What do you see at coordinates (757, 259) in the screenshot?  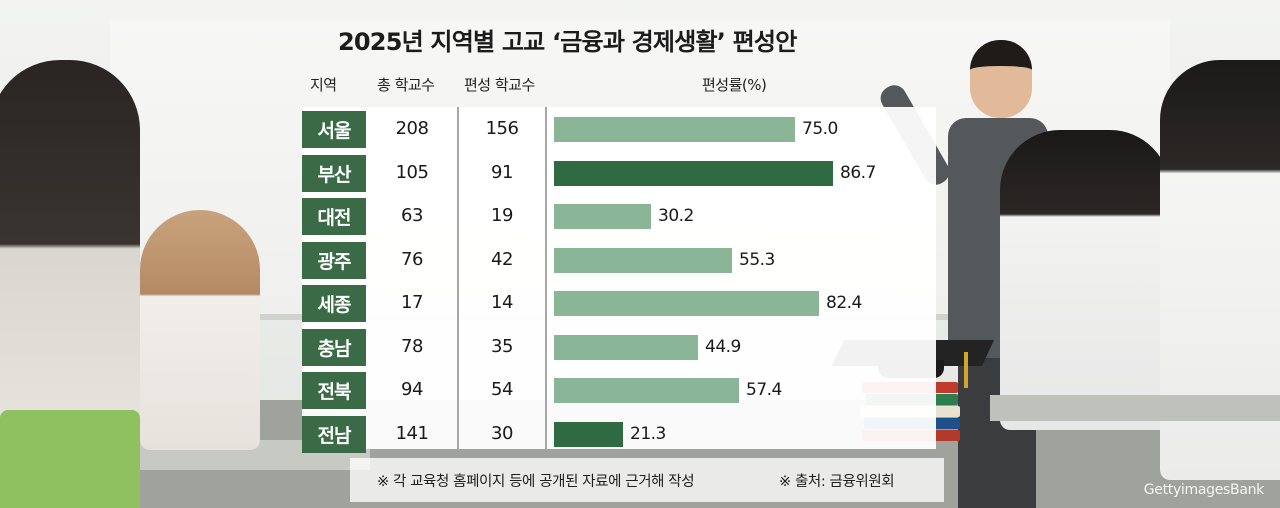 I see `rate-label: 55.3` at bounding box center [757, 259].